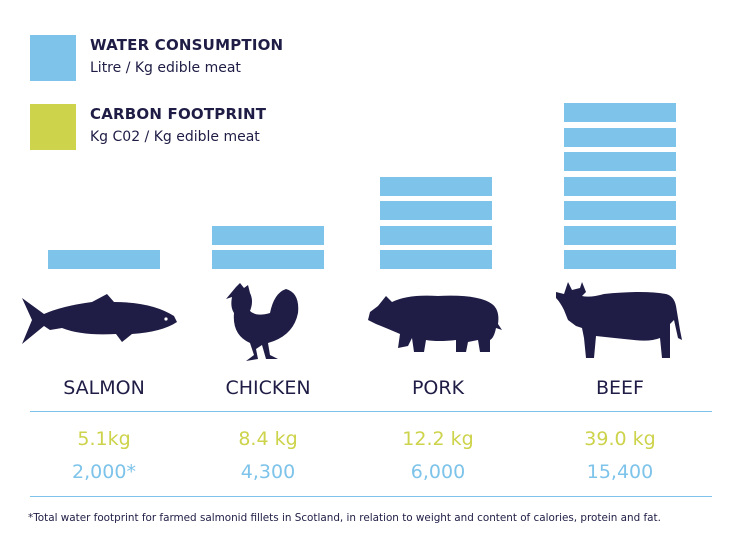 The width and height of the screenshot is (737, 543). What do you see at coordinates (619, 320) in the screenshot?
I see `cow-icon` at bounding box center [619, 320].